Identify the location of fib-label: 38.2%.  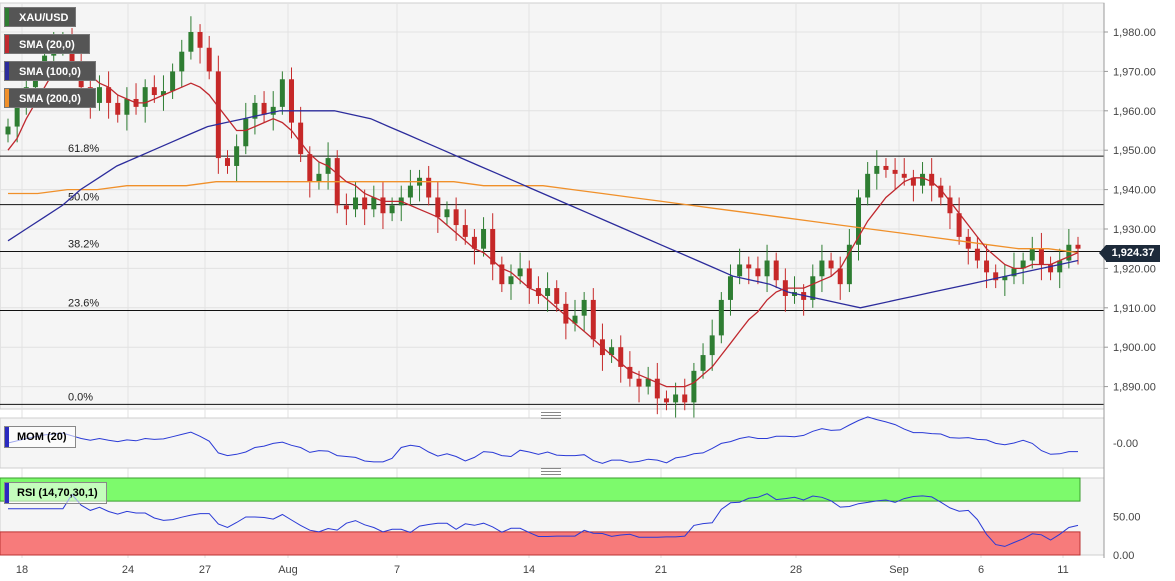
(83, 244).